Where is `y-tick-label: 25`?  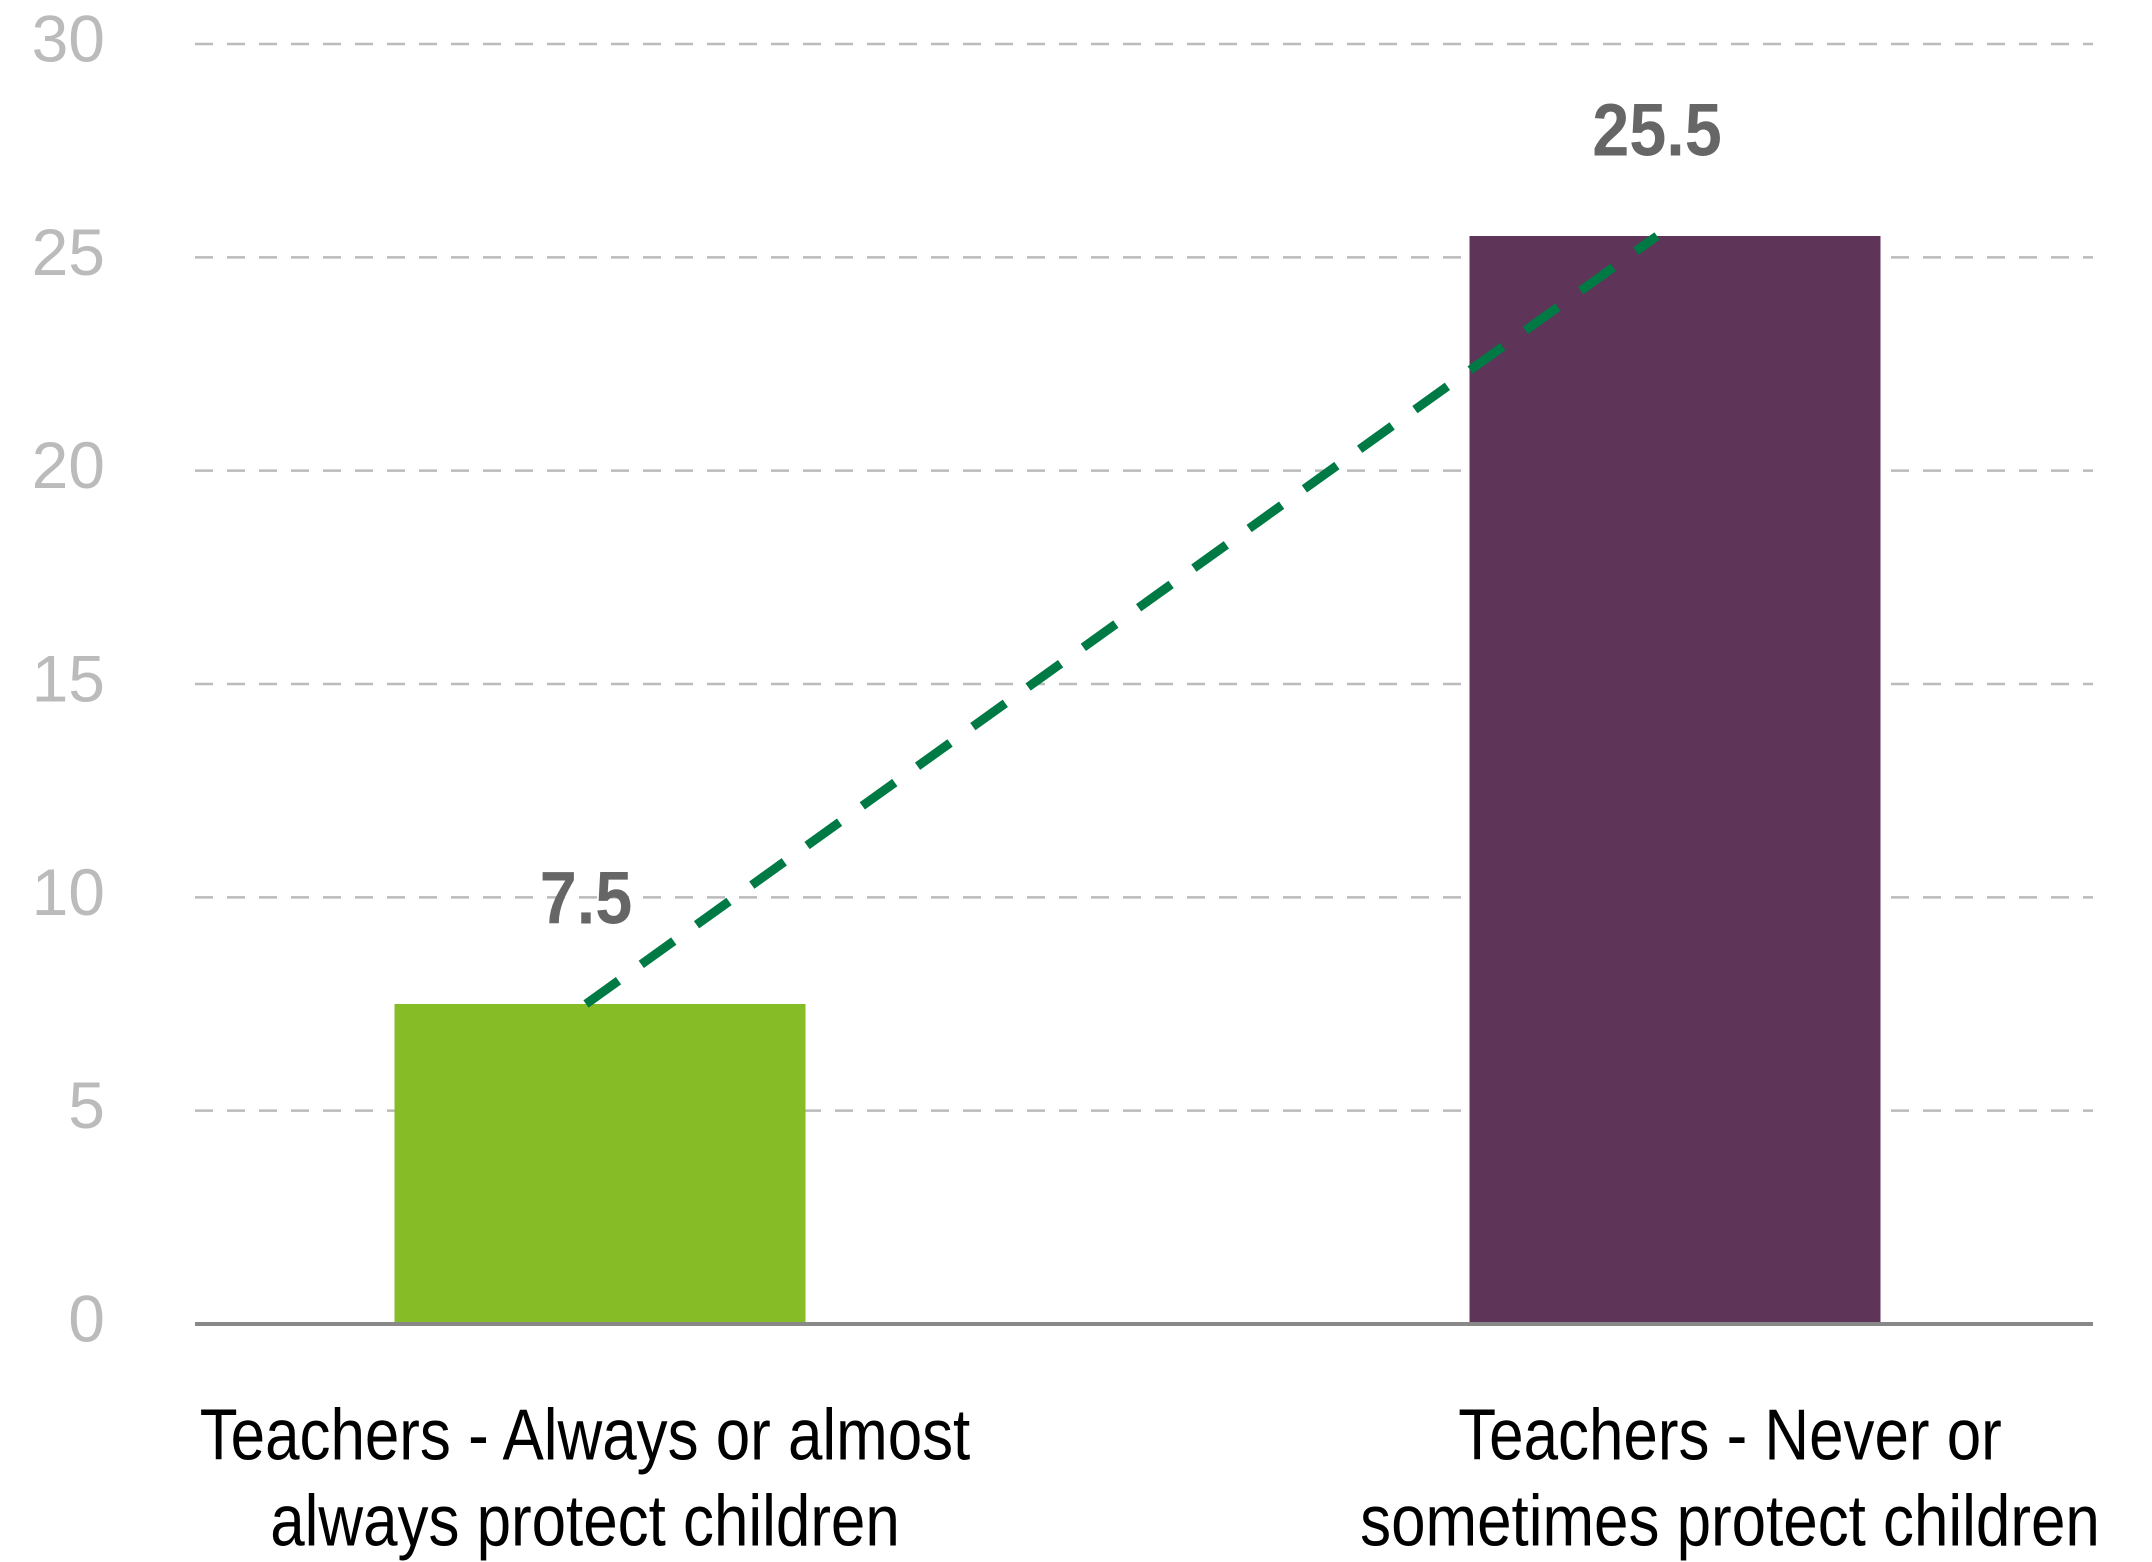 y-tick-label: 25 is located at coordinates (68, 252).